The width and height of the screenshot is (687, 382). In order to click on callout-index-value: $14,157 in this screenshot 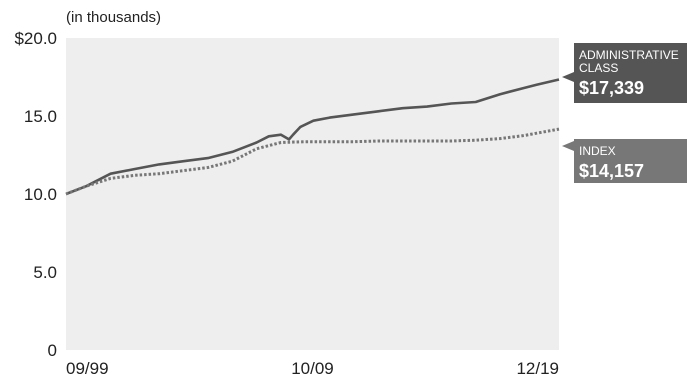, I will do `click(611, 171)`.